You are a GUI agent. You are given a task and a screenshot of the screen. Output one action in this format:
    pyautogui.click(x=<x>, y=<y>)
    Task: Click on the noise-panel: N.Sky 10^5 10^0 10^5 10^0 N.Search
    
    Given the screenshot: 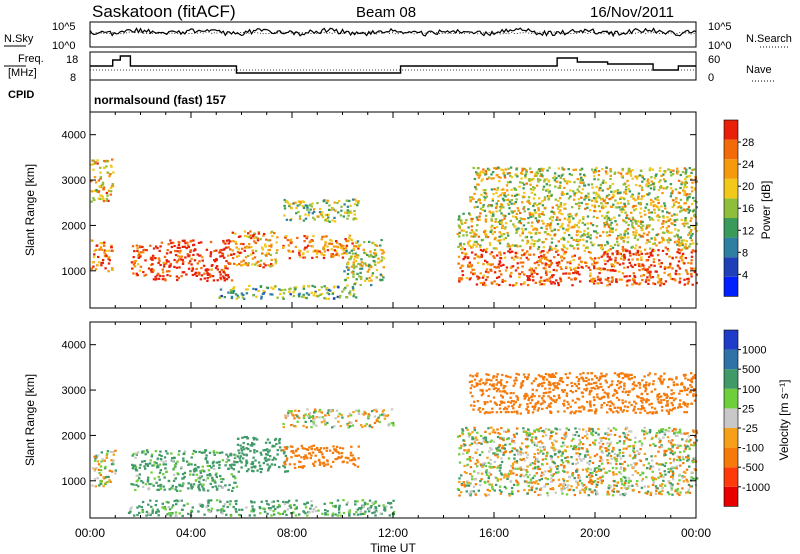 What is the action you would take?
    pyautogui.click(x=398, y=36)
    